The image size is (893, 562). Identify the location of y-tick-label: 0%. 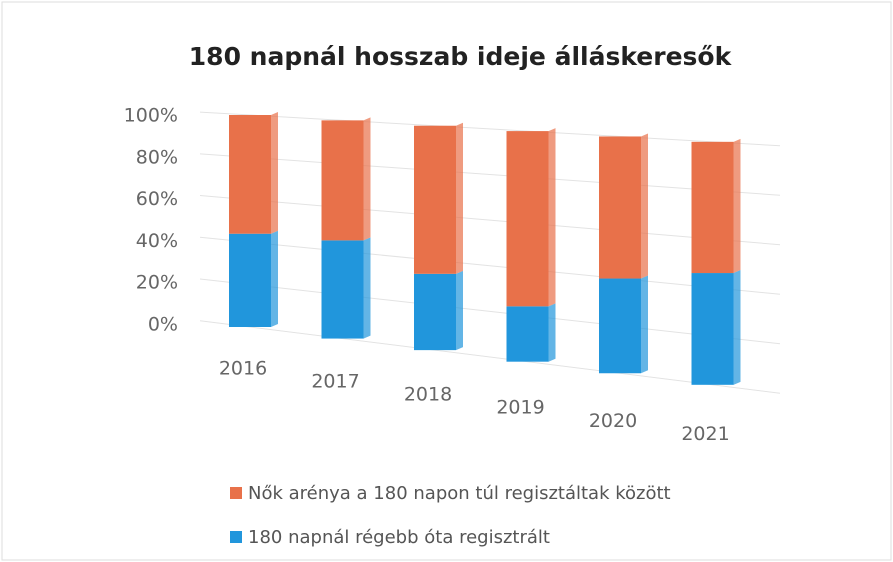
(163, 324).